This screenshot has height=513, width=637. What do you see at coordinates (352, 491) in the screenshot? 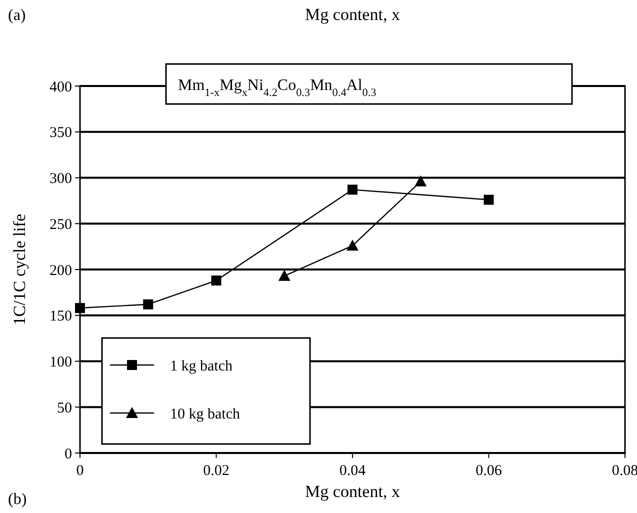
I see `x-axis-title: Mg content, x` at bounding box center [352, 491].